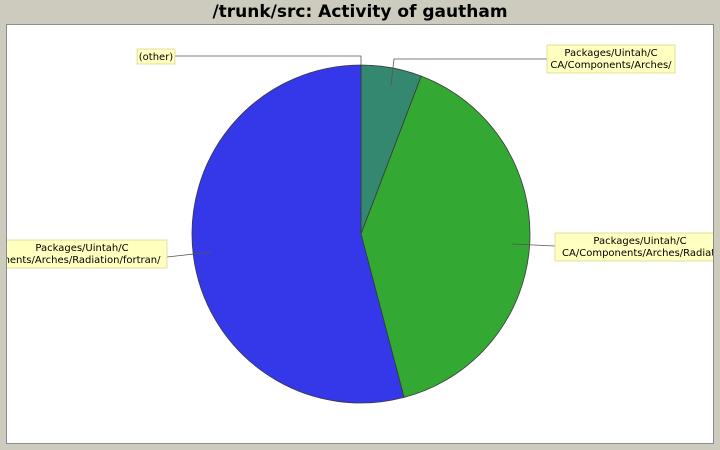 The height and width of the screenshot is (450, 720). Describe the element at coordinates (611, 65) in the screenshot. I see `slice-label-1-line-1: CA/Components/Arches/` at that location.